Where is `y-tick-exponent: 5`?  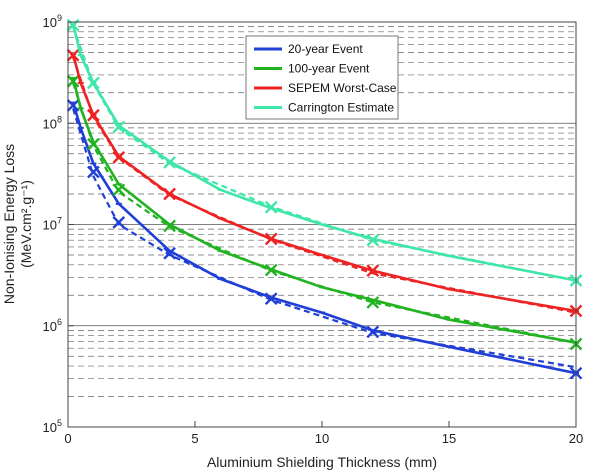
y-tick-exponent: 5 is located at coordinates (59, 423).